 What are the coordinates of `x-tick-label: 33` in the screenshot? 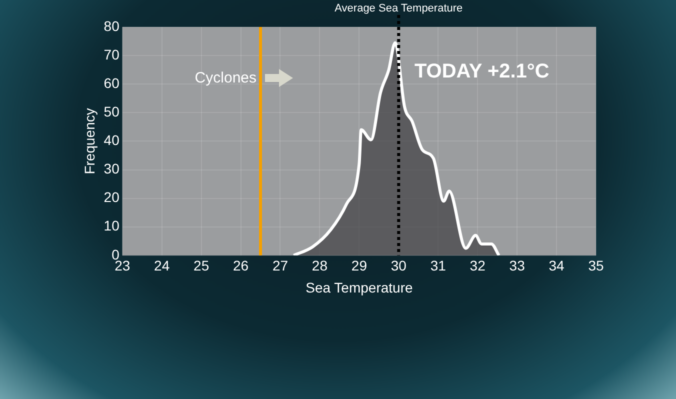 It's located at (517, 266).